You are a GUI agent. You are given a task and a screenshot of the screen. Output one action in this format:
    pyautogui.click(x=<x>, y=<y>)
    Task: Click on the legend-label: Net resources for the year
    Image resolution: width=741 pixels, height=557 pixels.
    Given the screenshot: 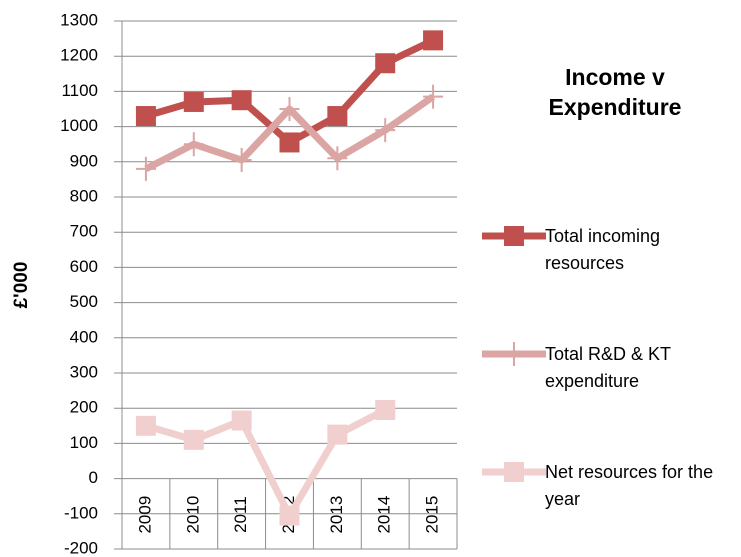 What is the action you would take?
    pyautogui.click(x=629, y=485)
    